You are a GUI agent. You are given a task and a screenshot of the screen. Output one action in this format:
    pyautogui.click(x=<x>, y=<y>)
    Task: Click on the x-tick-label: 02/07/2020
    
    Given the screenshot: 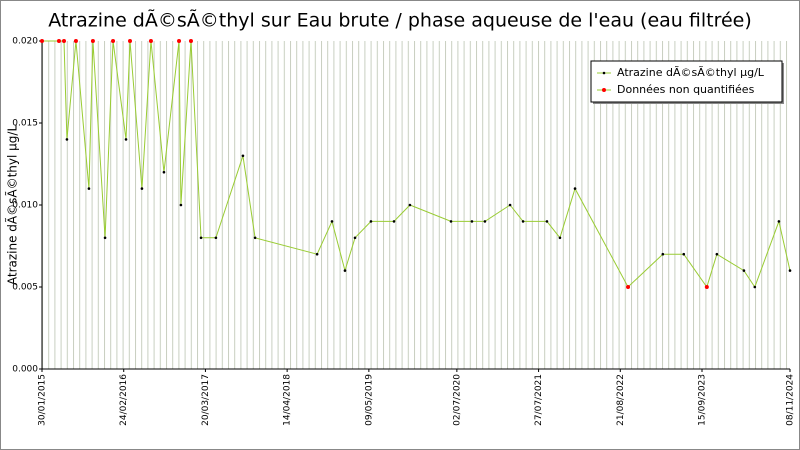 What is the action you would take?
    pyautogui.click(x=457, y=400)
    